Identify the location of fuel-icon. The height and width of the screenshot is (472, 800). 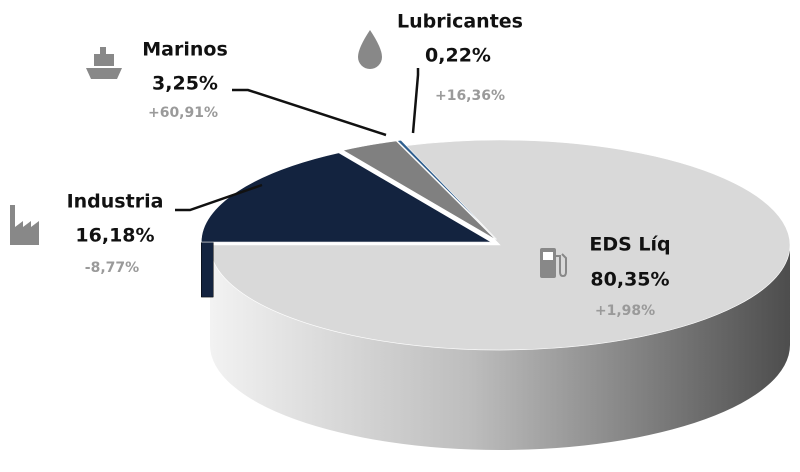
(553, 263).